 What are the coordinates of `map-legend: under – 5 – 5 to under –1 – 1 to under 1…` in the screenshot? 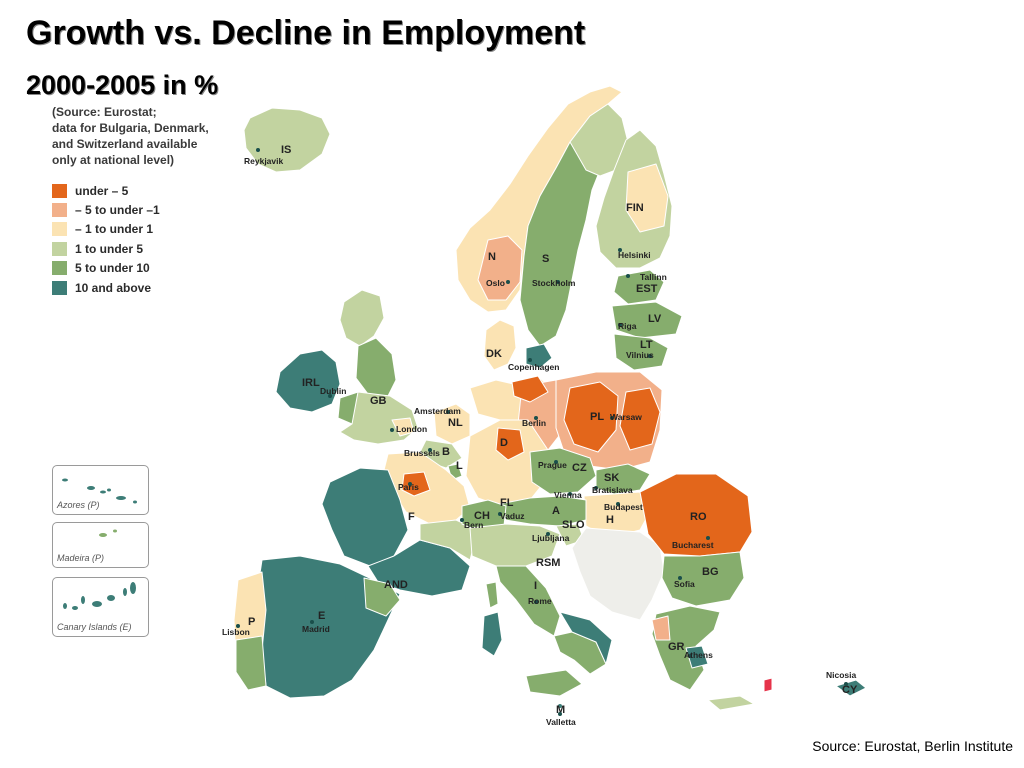 It's located at (106, 239).